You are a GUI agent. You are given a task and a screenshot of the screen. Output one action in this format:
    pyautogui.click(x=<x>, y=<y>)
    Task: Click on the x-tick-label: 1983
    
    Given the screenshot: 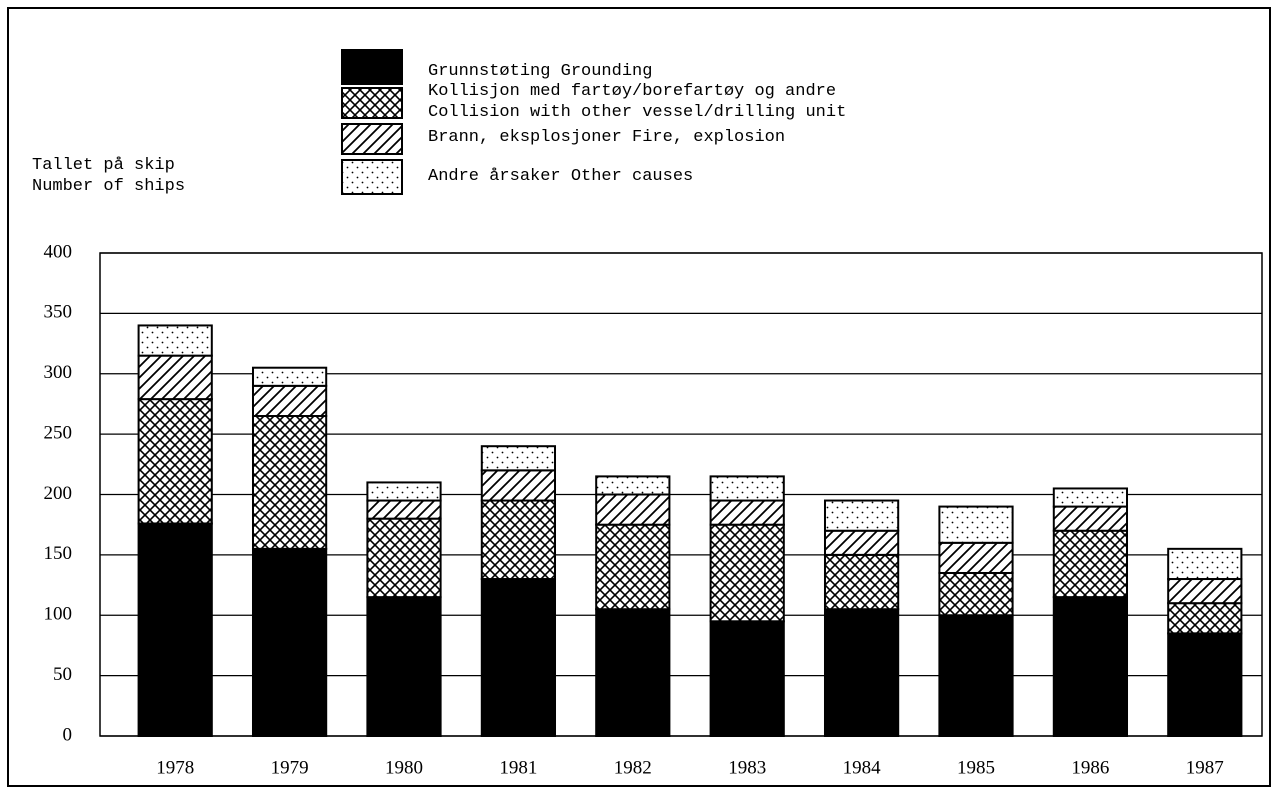 What is the action you would take?
    pyautogui.click(x=747, y=767)
    